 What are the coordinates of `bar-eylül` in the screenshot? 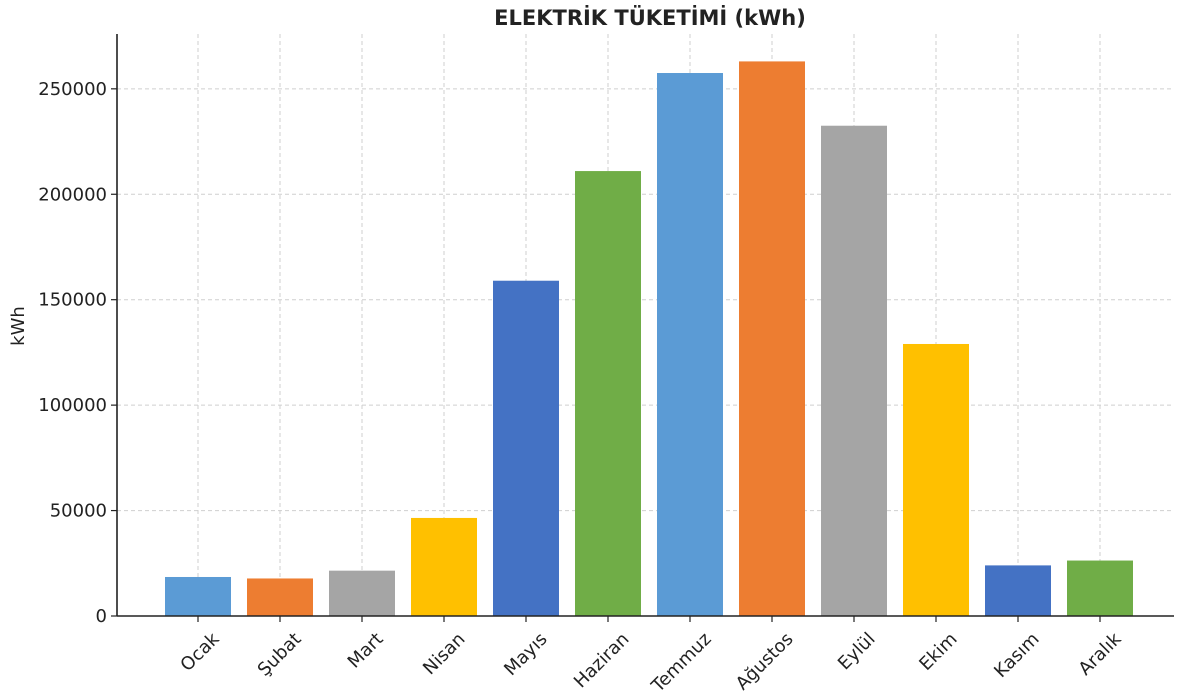 It's located at (854, 370).